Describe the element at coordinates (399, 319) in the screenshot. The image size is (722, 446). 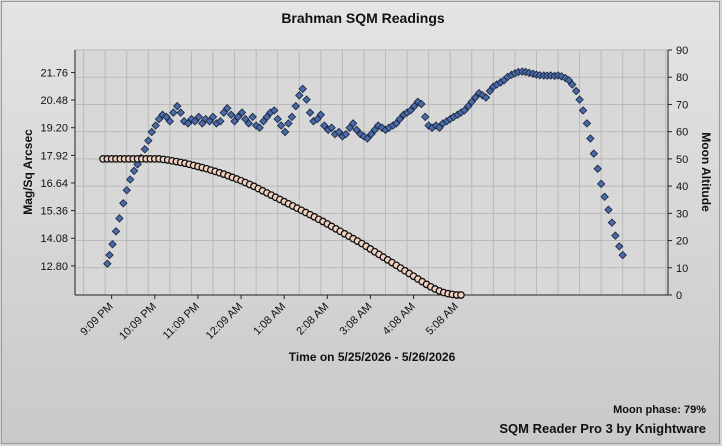
I see `x-tick-label: 4:08 AM` at that location.